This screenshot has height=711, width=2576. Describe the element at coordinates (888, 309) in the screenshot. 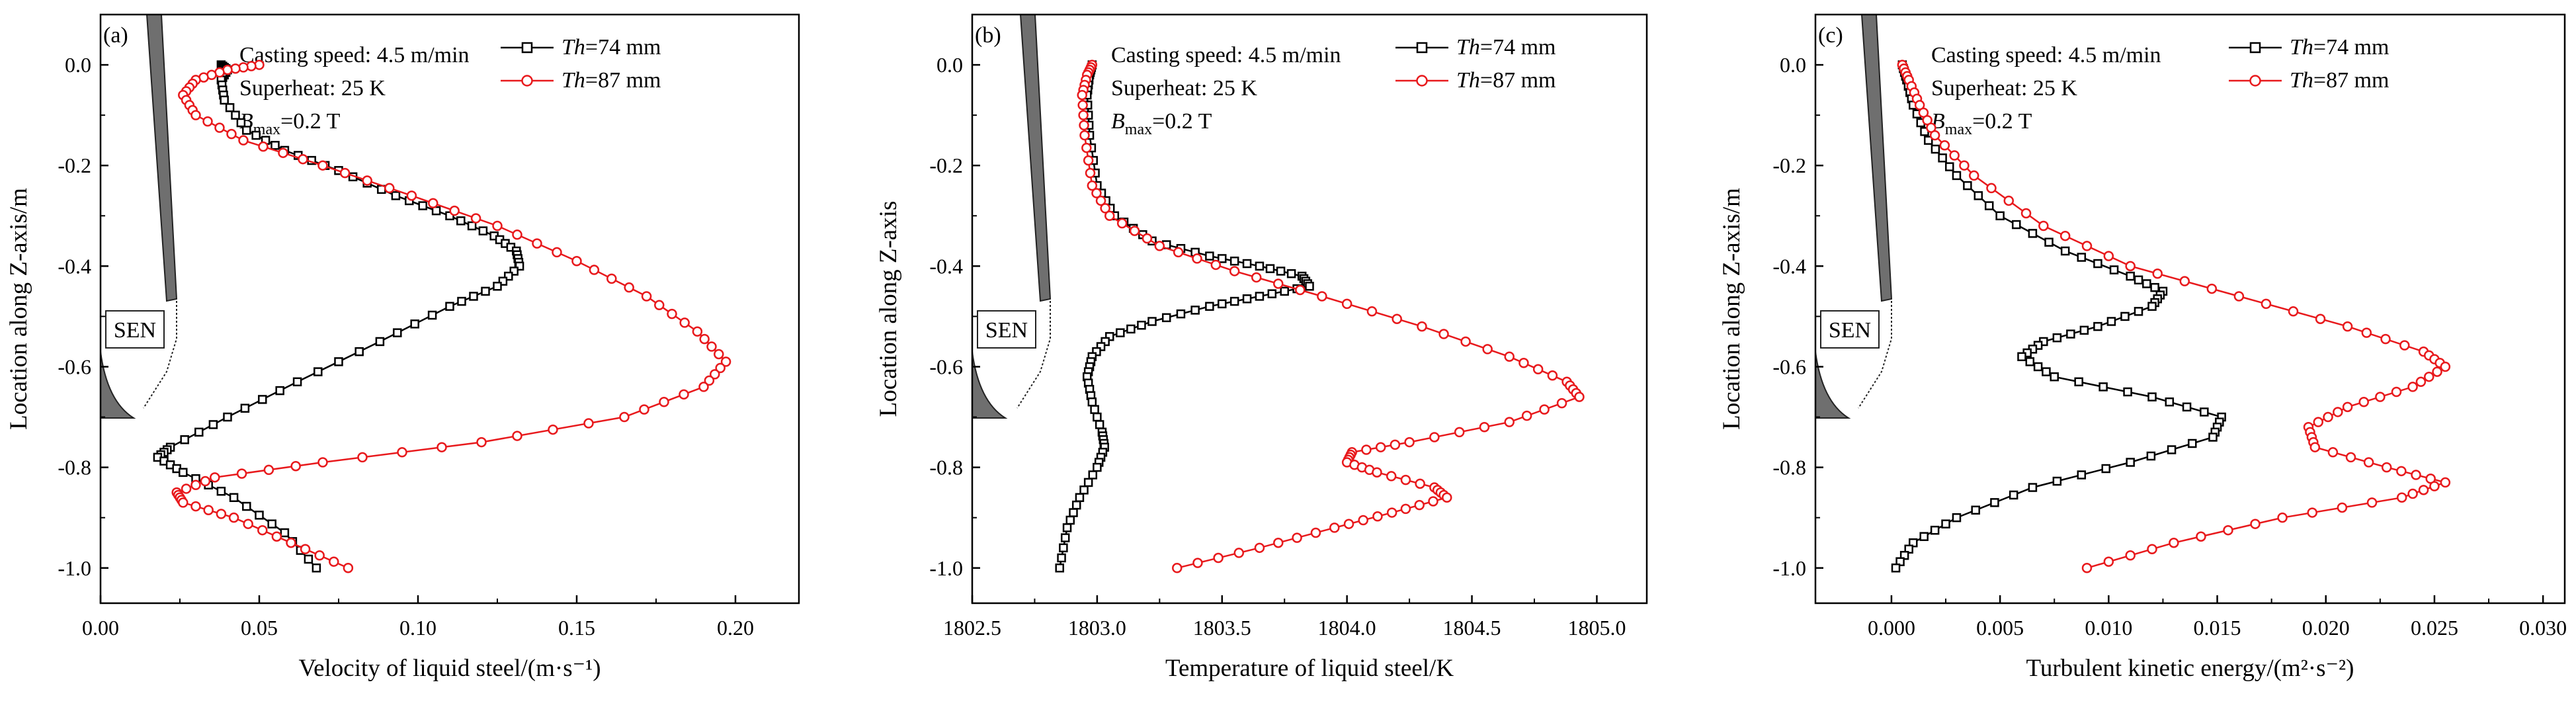

I see `y-axis-label: Location along Z-axis` at that location.